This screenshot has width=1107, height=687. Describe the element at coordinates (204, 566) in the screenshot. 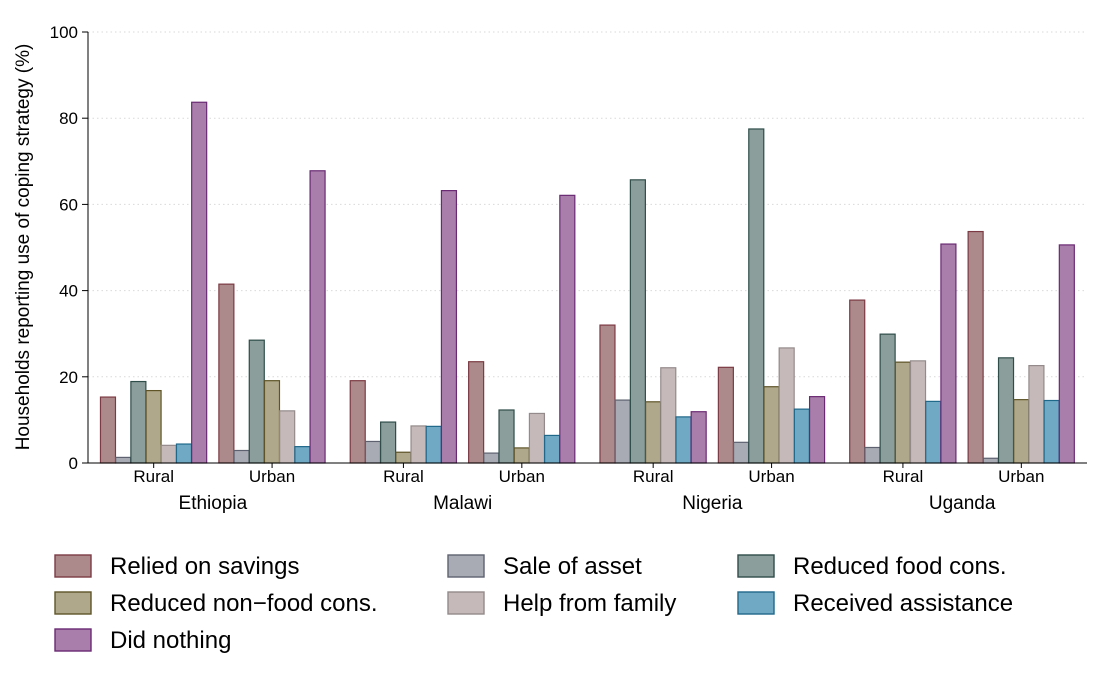

I see `legend-label: Relied on savings` at that location.